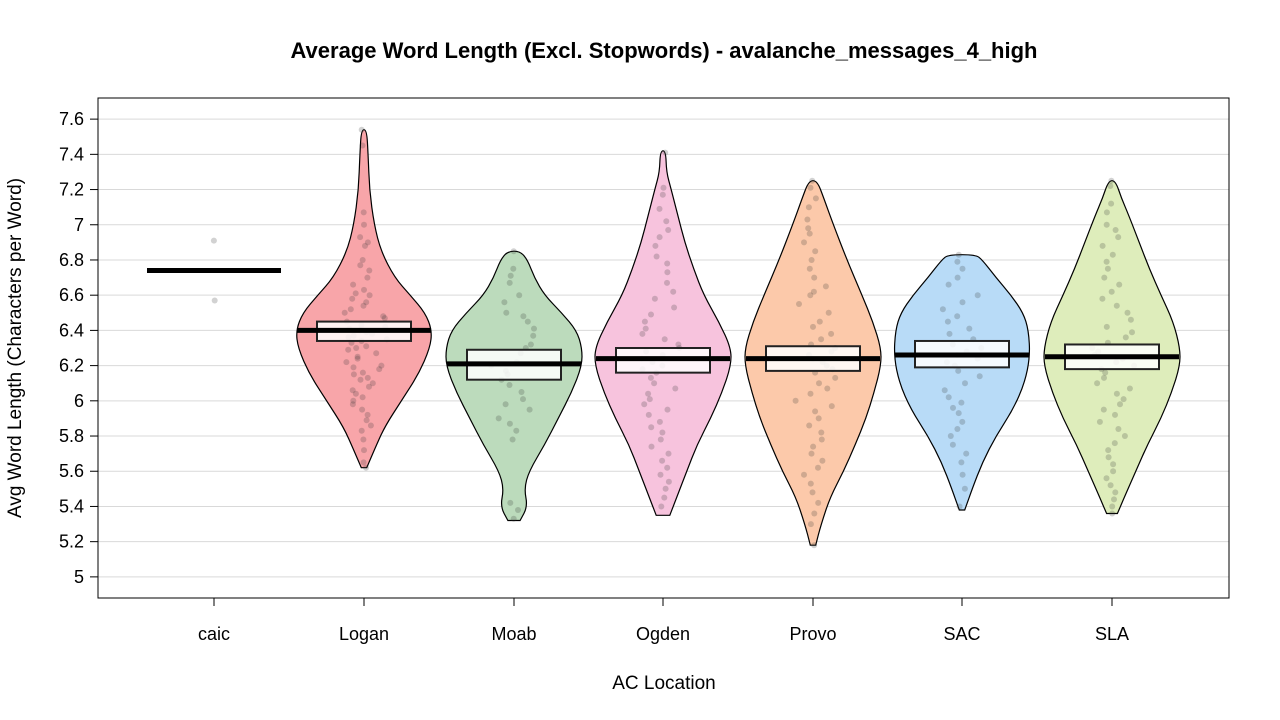  I want to click on violin-ogden, so click(663, 333).